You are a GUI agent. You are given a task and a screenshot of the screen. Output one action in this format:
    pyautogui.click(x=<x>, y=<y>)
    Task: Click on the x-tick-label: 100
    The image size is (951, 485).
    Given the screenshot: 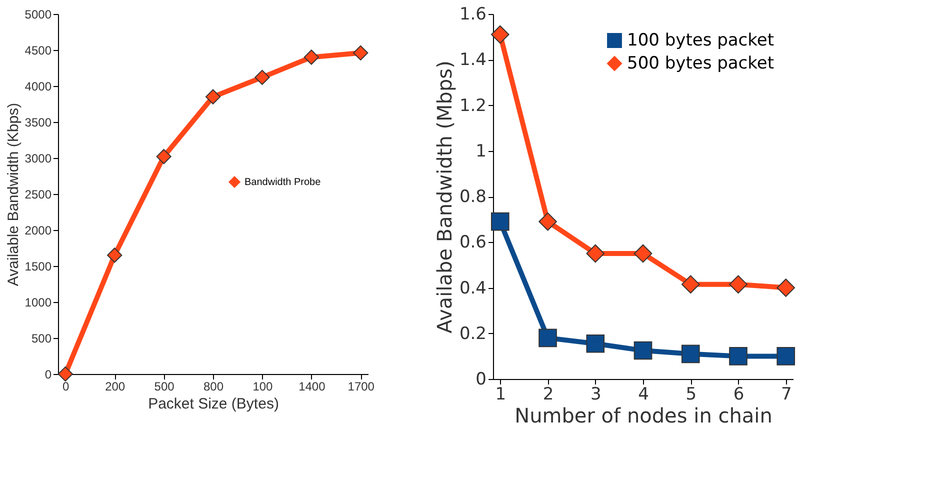 What is the action you would take?
    pyautogui.click(x=263, y=387)
    